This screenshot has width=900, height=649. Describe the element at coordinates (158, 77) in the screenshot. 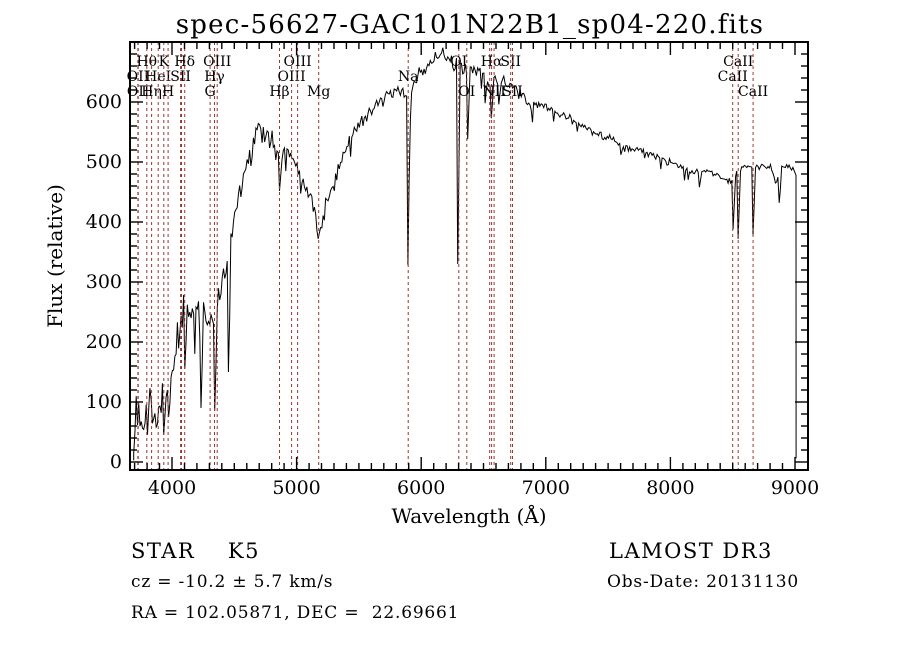

I see `spectral-line-label: HeI` at that location.